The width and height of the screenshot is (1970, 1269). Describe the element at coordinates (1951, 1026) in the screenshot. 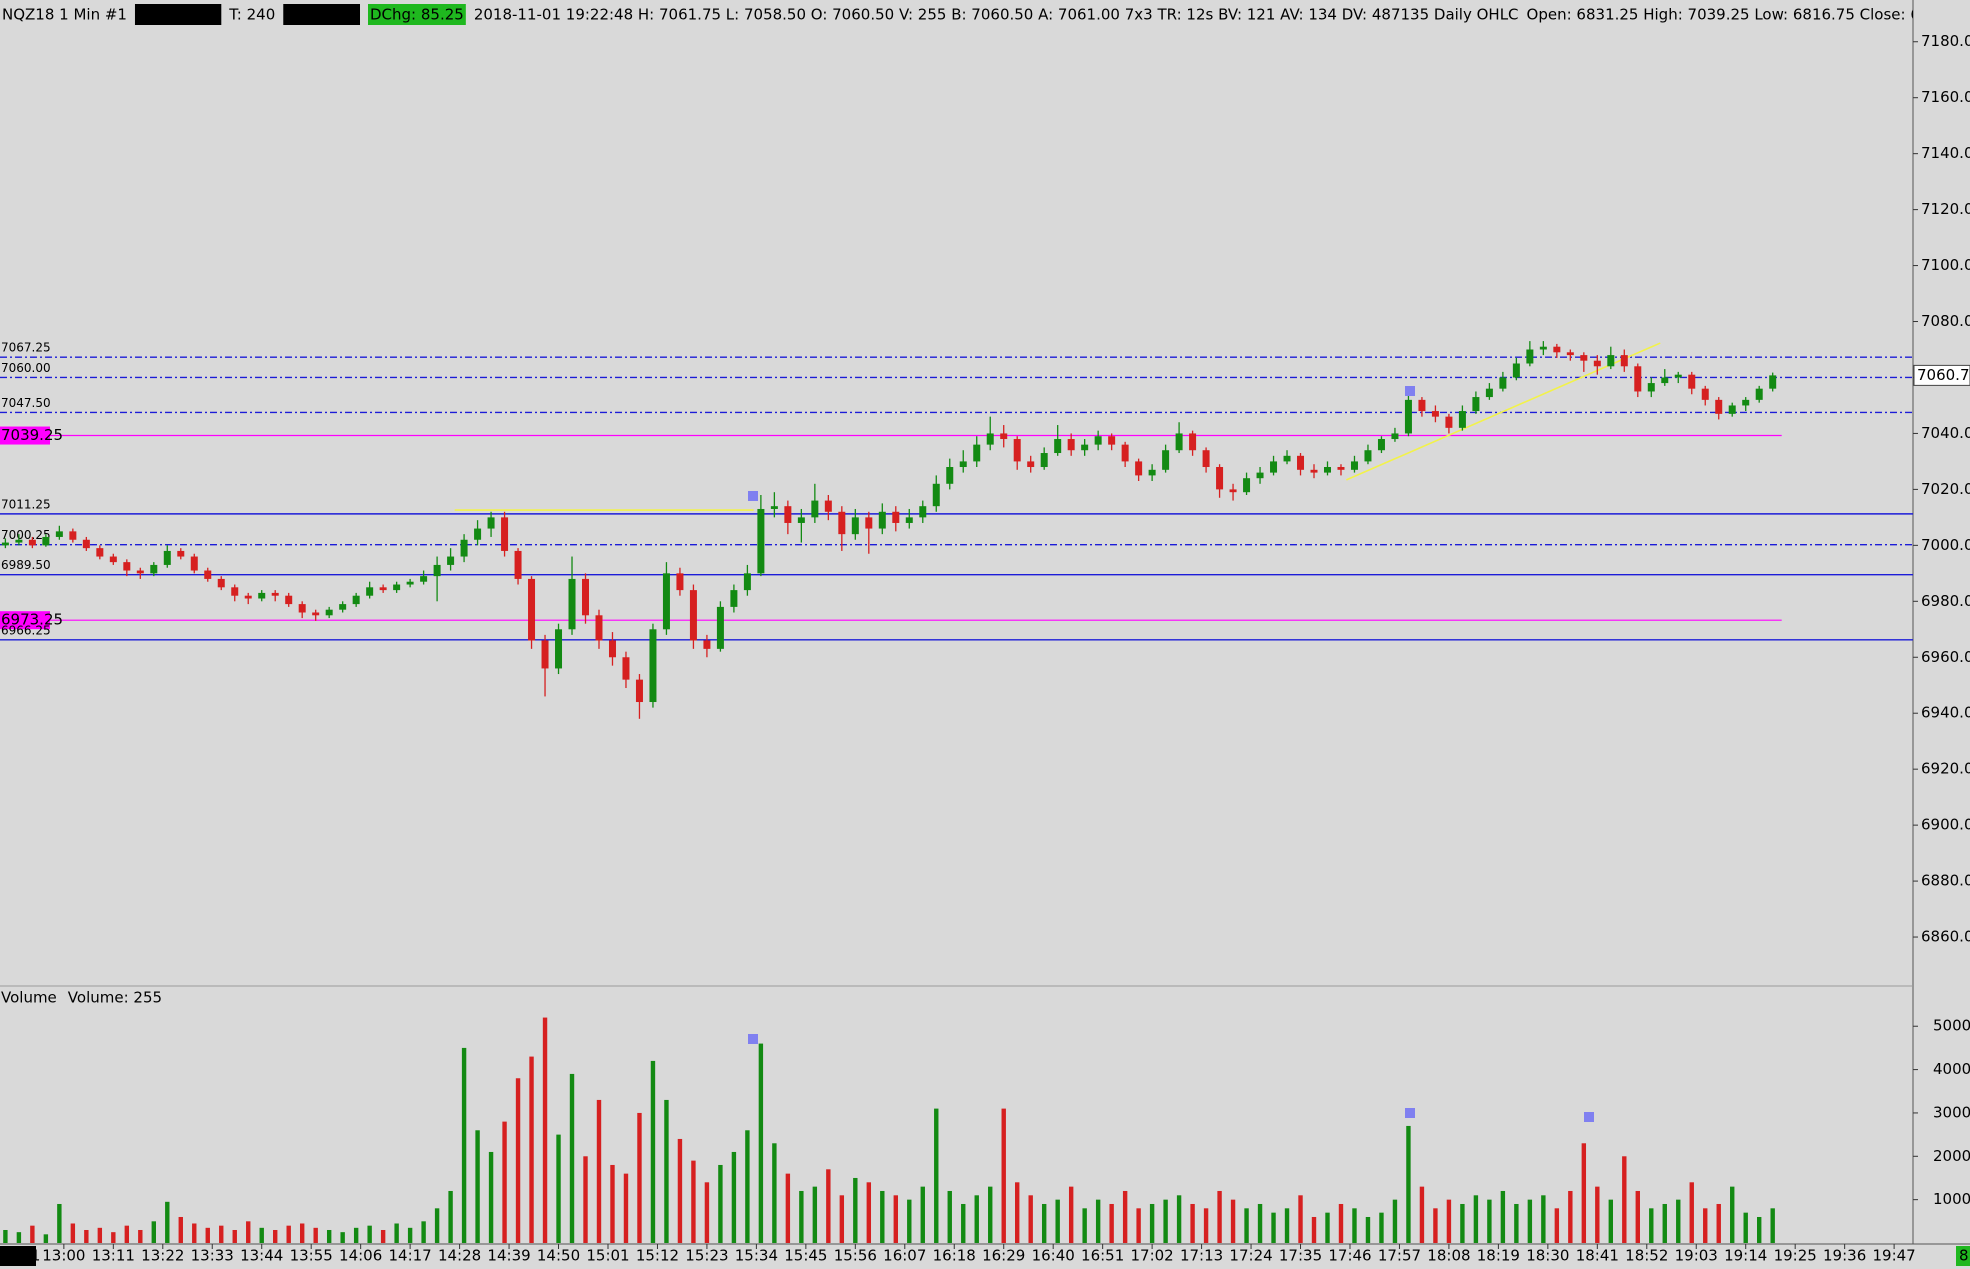

I see `y2-tick-label: 5000` at that location.